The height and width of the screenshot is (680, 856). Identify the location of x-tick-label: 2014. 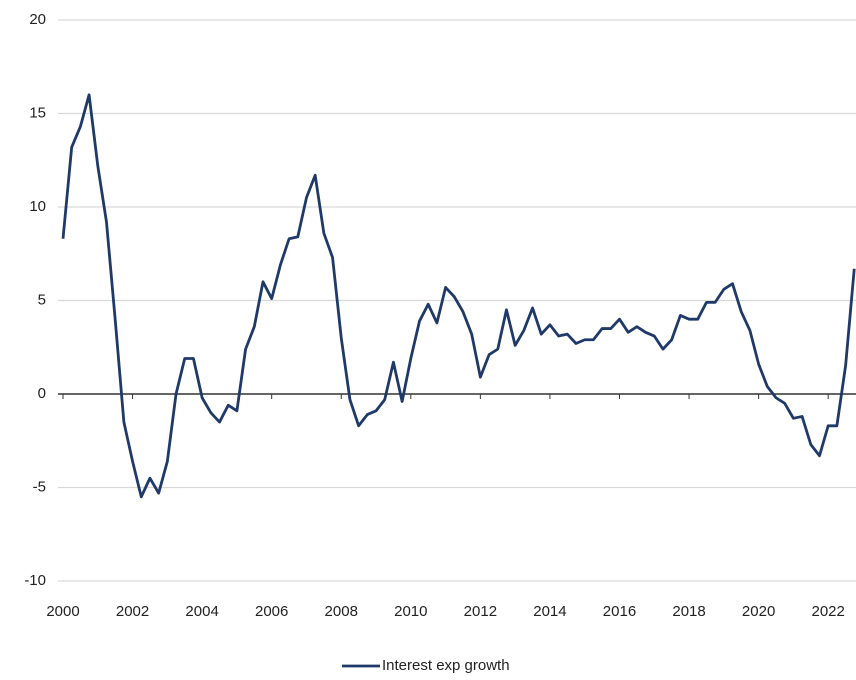
(549, 611).